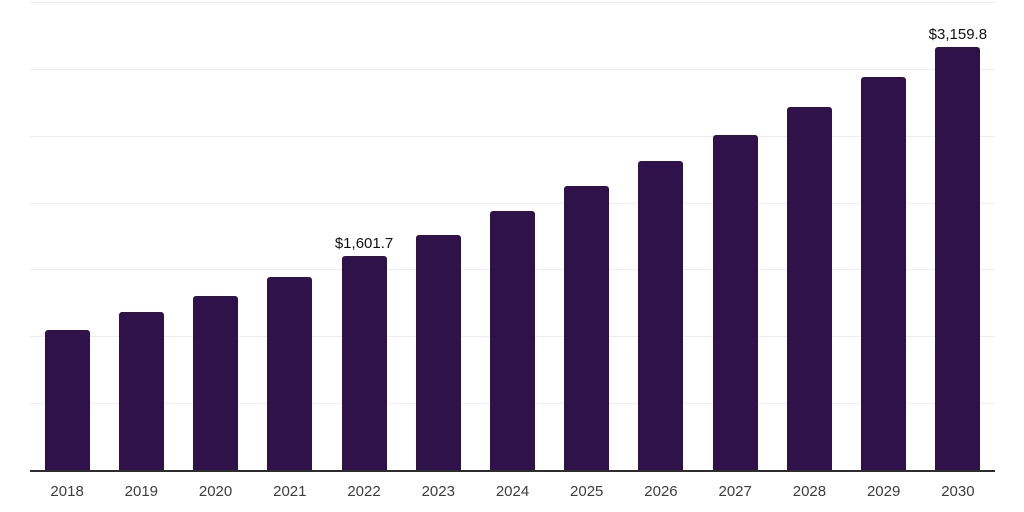 Image resolution: width=1024 pixels, height=512 pixels. I want to click on bar-2022, so click(364, 362).